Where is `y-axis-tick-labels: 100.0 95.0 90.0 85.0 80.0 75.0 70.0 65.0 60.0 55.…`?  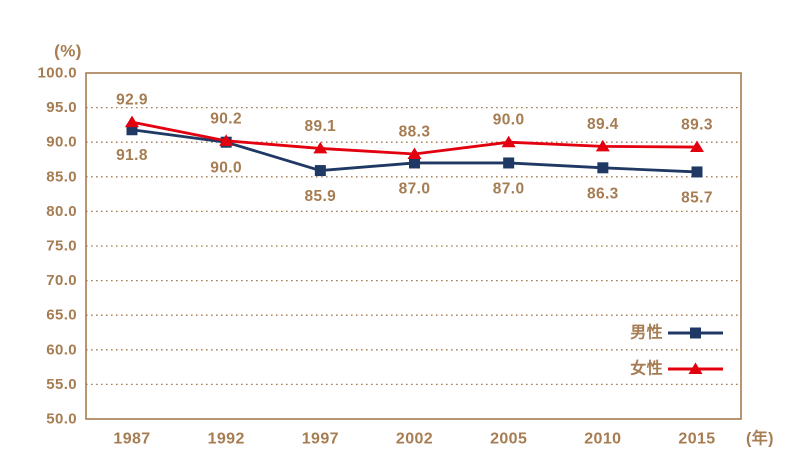
y-axis-tick-labels: 100.0 95.0 90.0 85.0 80.0 75.0 70.0 65.0 60.0 55.… is located at coordinates (57, 246).